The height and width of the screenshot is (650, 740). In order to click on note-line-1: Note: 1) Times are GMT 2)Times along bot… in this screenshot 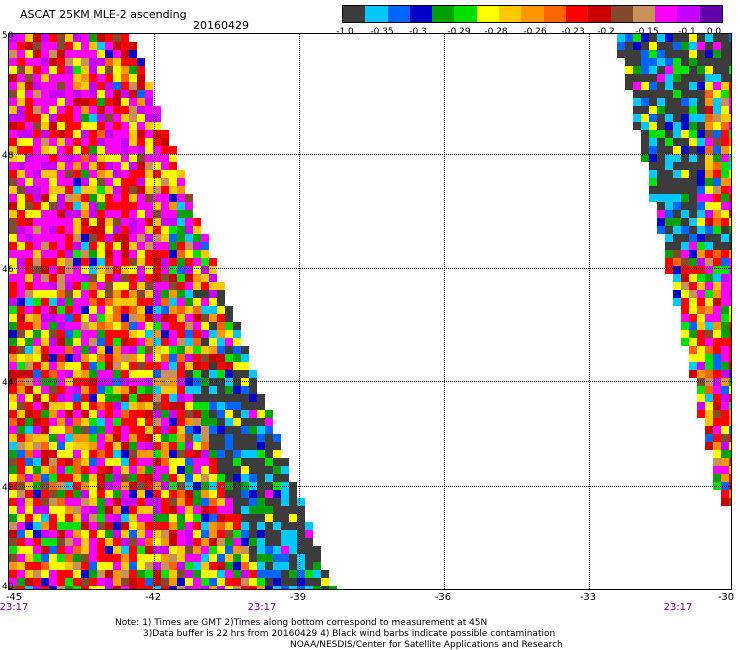, I will do `click(301, 623)`.